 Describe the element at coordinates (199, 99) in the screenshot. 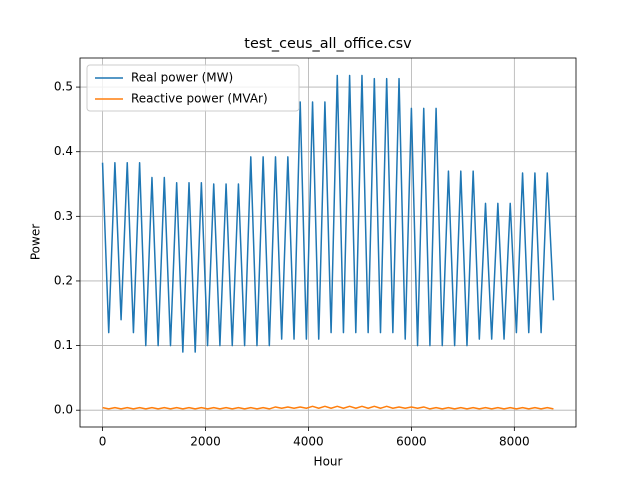

I see `legend-label: Reactive power (MVAr)` at that location.